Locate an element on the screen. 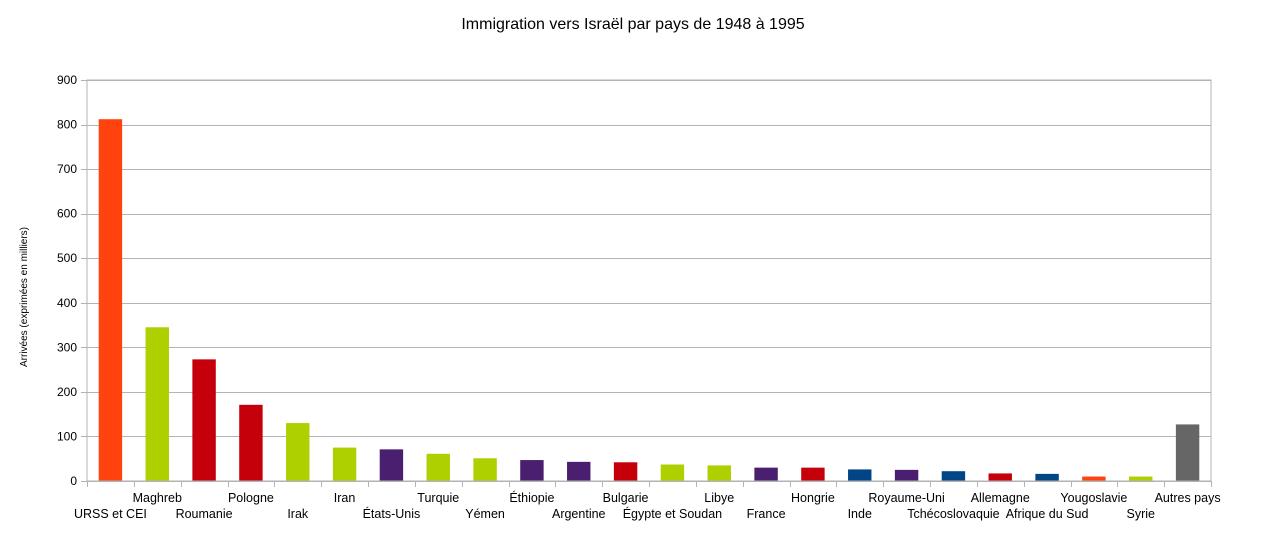 This screenshot has height=537, width=1264. x-tick-label: Yougoslavie is located at coordinates (1093, 498).